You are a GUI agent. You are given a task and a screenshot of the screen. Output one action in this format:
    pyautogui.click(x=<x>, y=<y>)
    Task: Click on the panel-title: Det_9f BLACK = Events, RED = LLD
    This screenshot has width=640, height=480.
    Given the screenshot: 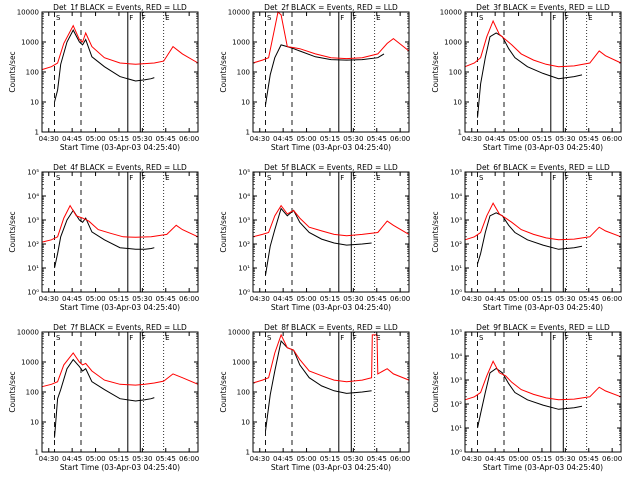 What is the action you would take?
    pyautogui.click(x=543, y=327)
    